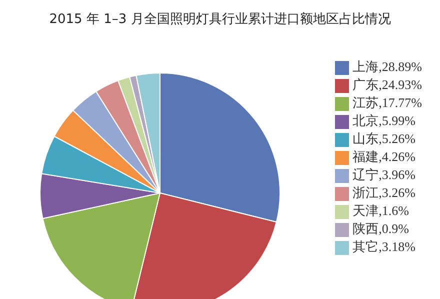 This screenshot has width=440, height=299. I want to click on legend-label: 北京,5.99%, so click(384, 120).